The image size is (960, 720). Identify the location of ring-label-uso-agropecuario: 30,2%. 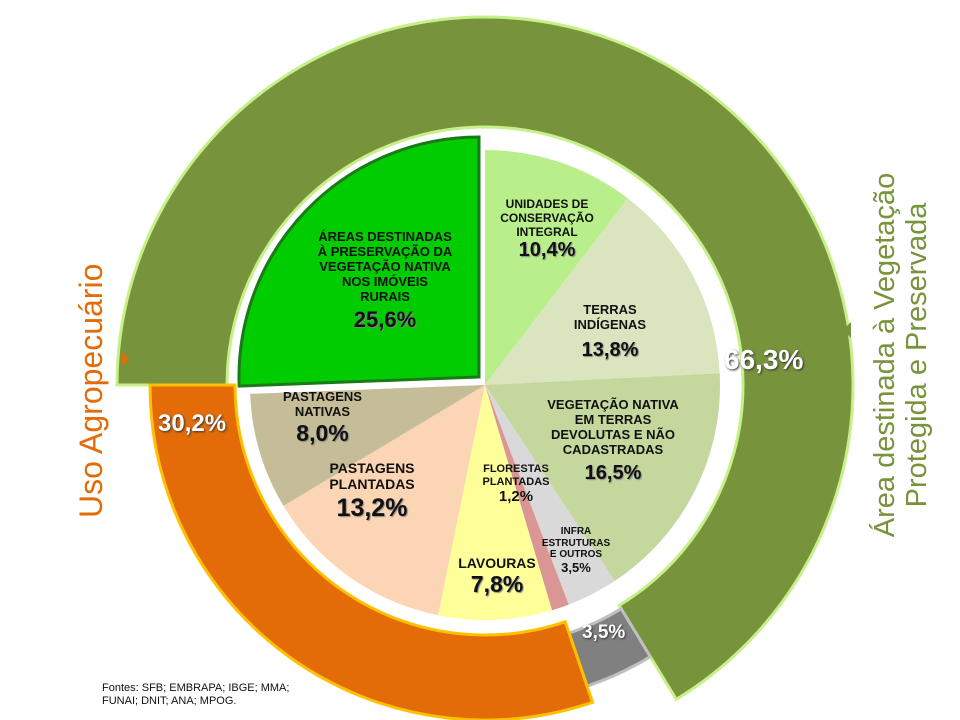
(192, 423).